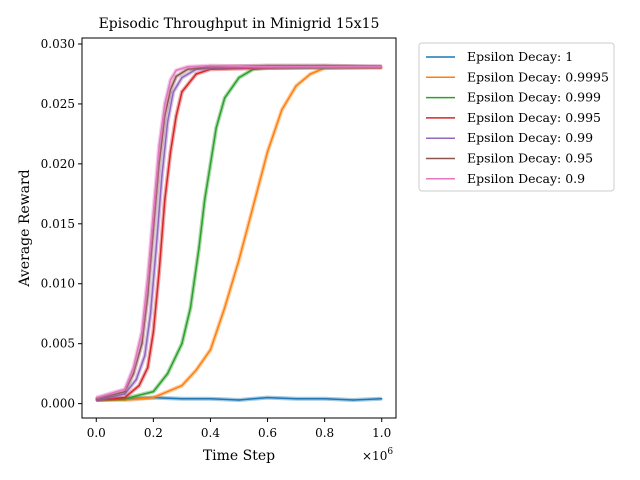  What do you see at coordinates (58, 344) in the screenshot?
I see `y-tick-label: 0.005` at bounding box center [58, 344].